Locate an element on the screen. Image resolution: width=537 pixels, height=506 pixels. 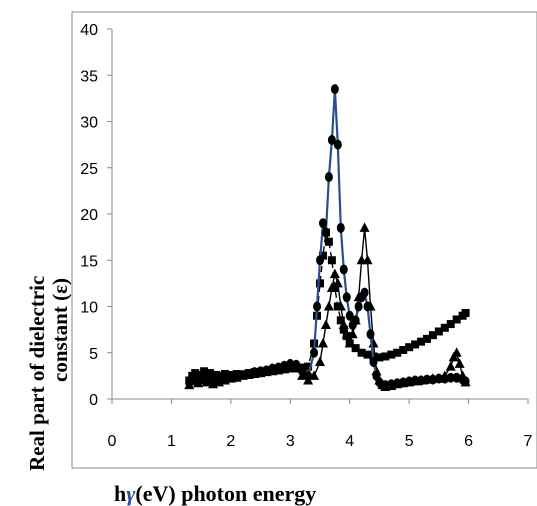
y-axis-label-line1: Real part of dielectric is located at coordinates (37, 373).